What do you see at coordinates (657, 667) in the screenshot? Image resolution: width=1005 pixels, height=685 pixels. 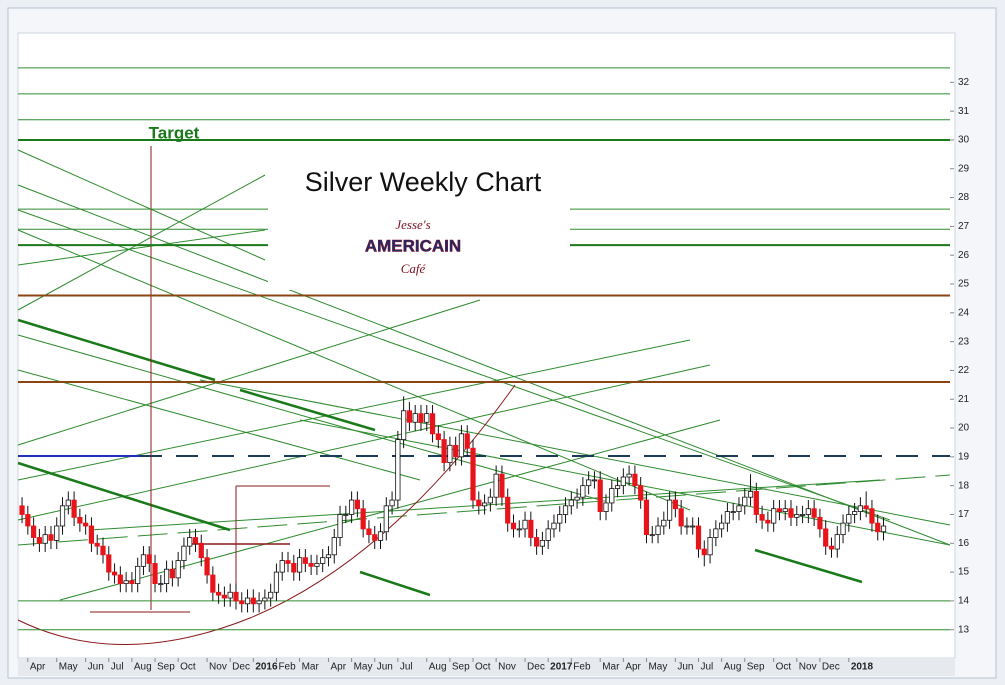 I see `x-tick-label: May` at bounding box center [657, 667].